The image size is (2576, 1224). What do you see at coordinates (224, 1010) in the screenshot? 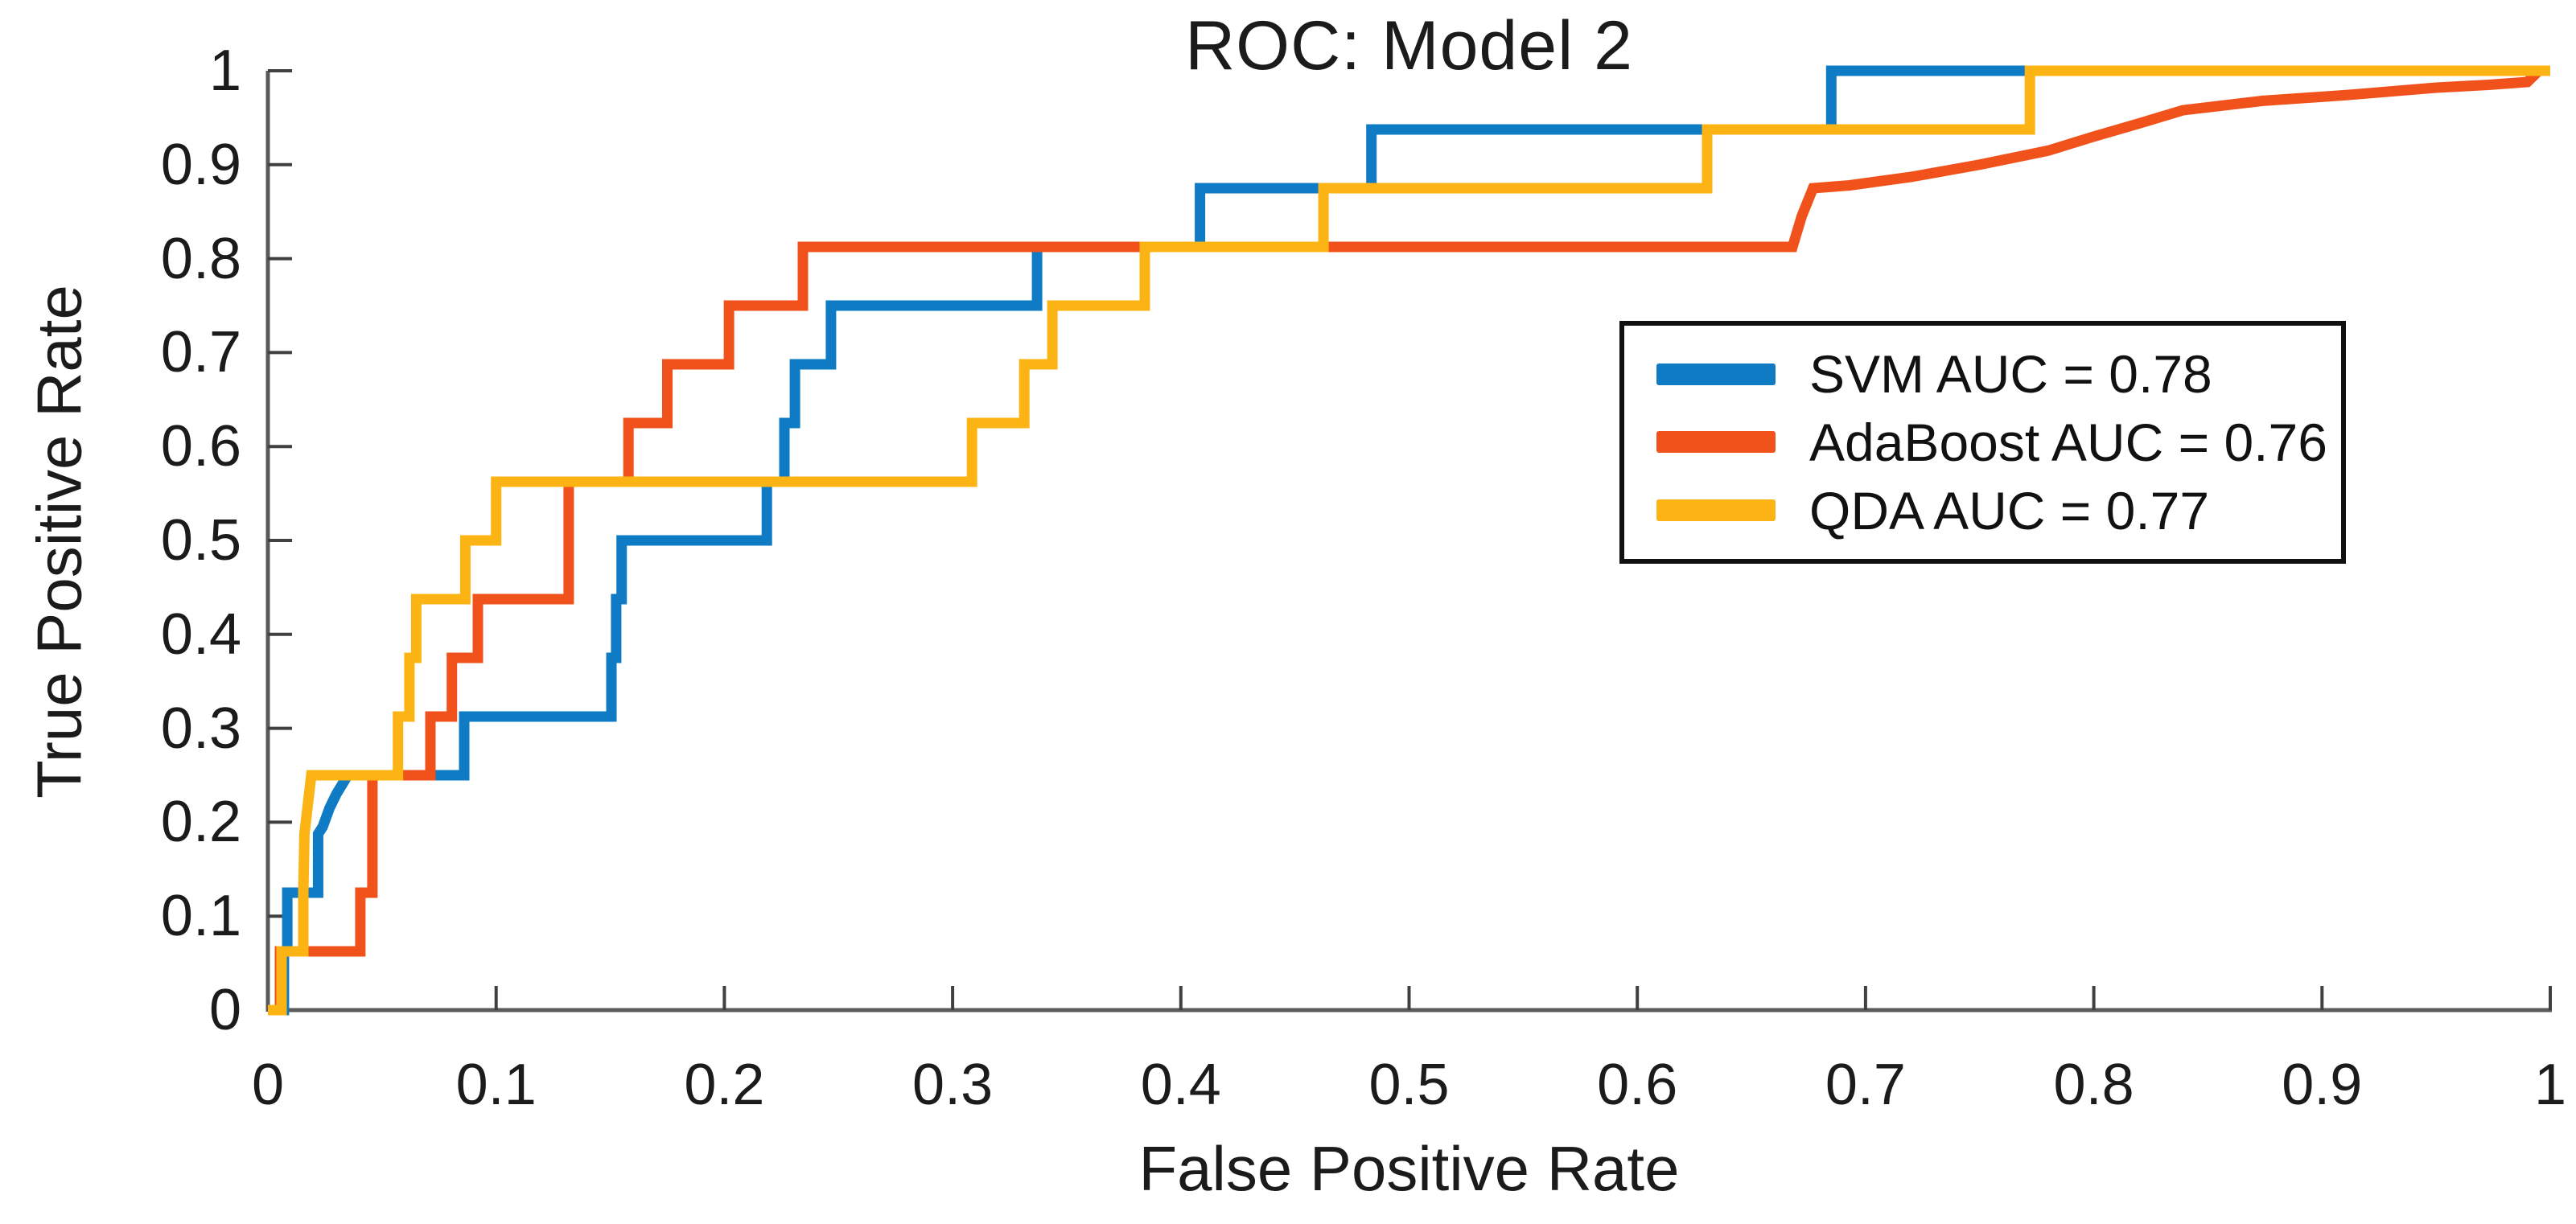
I see `y-tick-label: 0` at bounding box center [224, 1010].